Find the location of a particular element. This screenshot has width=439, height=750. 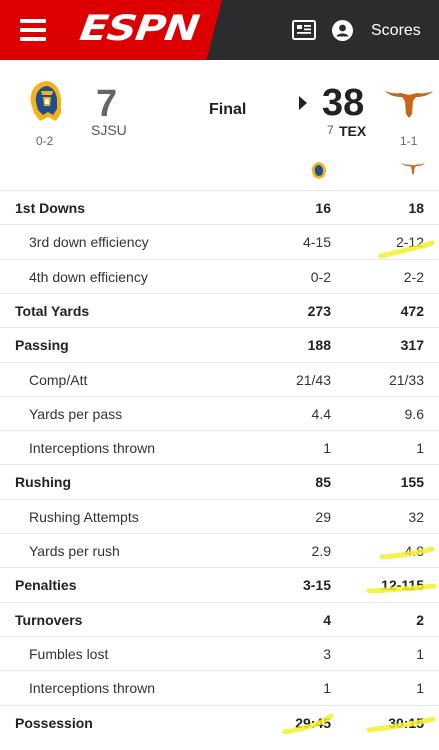

news-icon is located at coordinates (304, 30).